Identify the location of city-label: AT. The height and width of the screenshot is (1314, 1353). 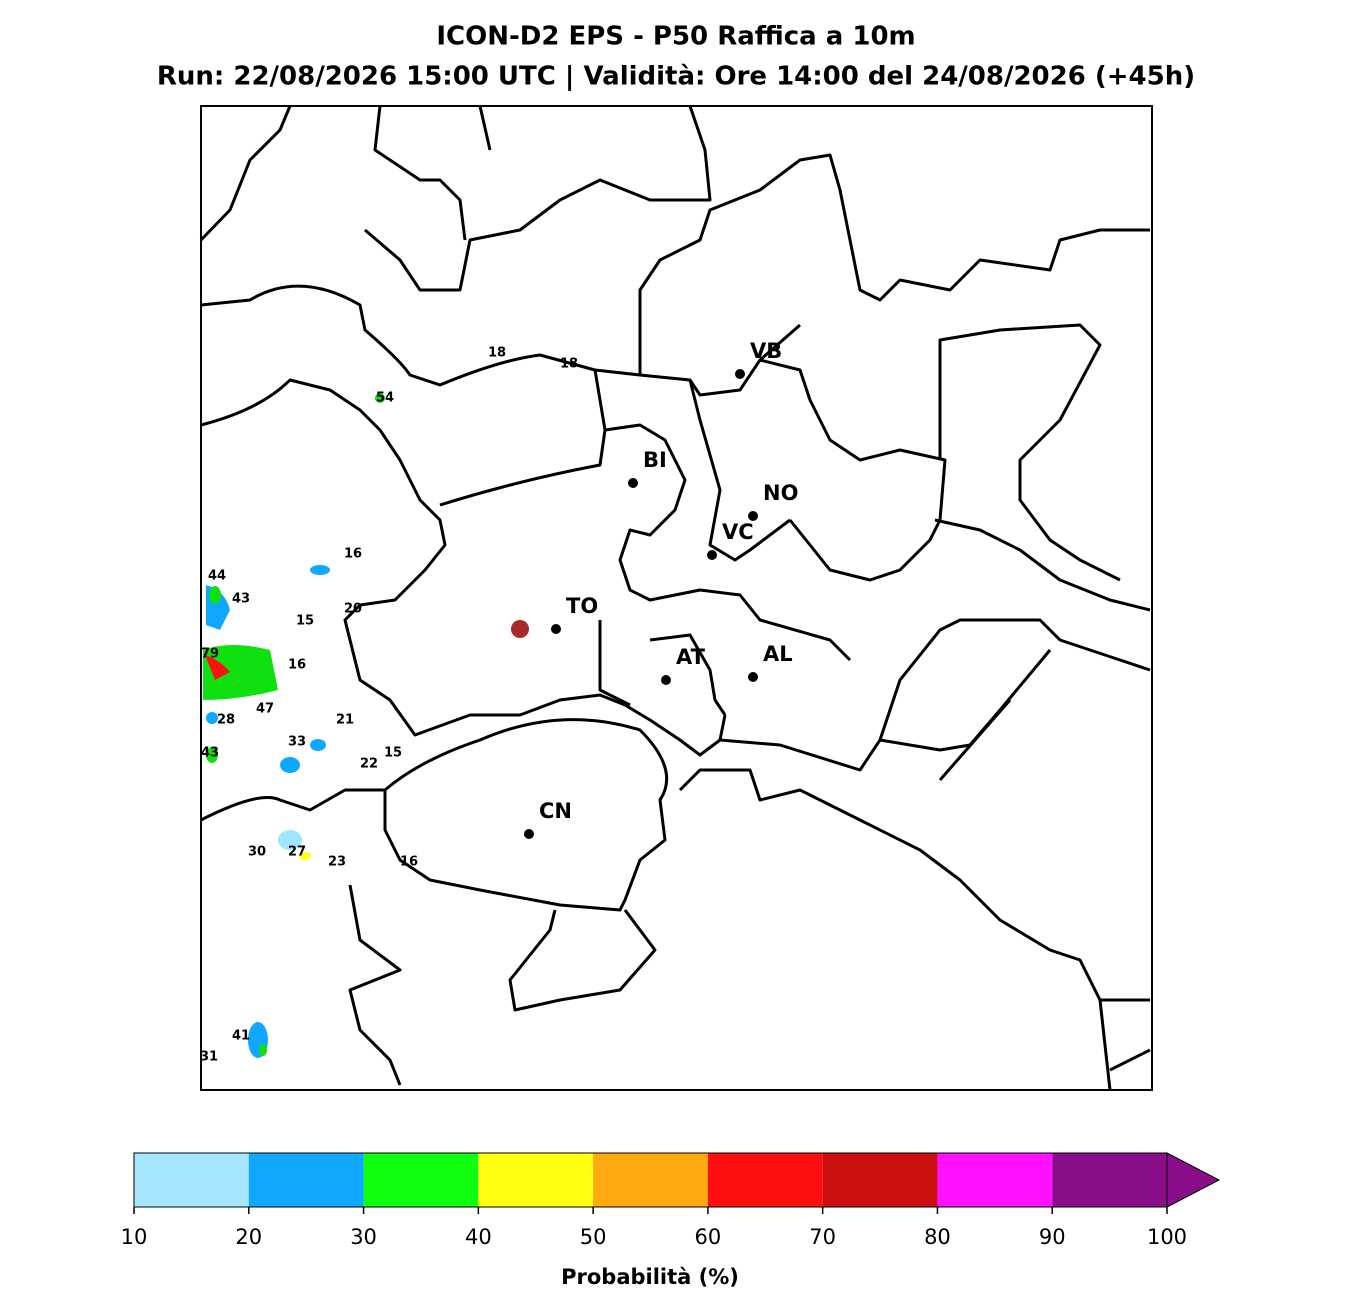
(691, 657).